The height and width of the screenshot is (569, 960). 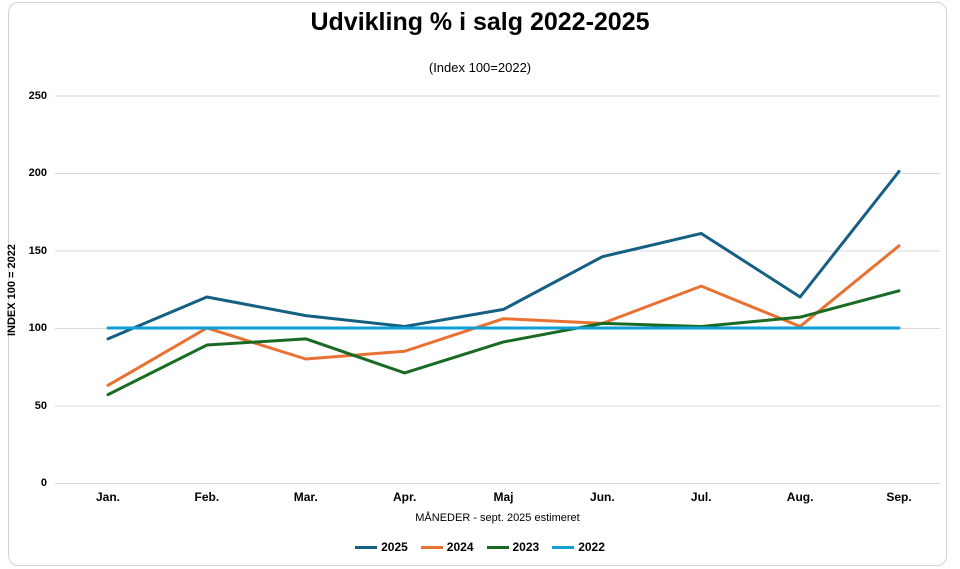 I want to click on legend-item-2024: 2024, so click(x=447, y=547).